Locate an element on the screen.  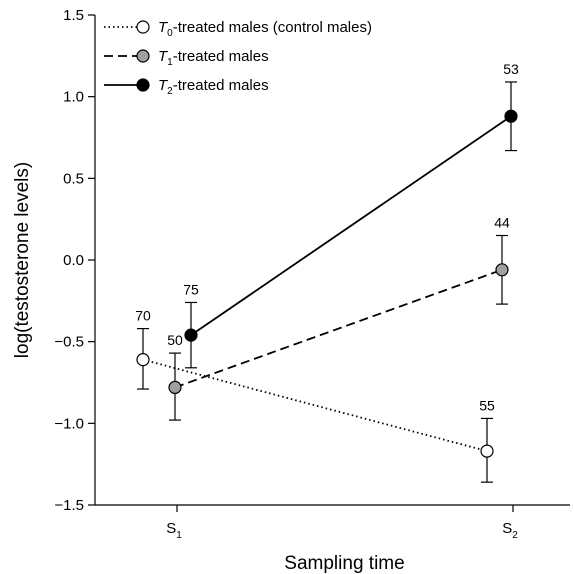
y-tick-label: −1.5 is located at coordinates (69, 505).